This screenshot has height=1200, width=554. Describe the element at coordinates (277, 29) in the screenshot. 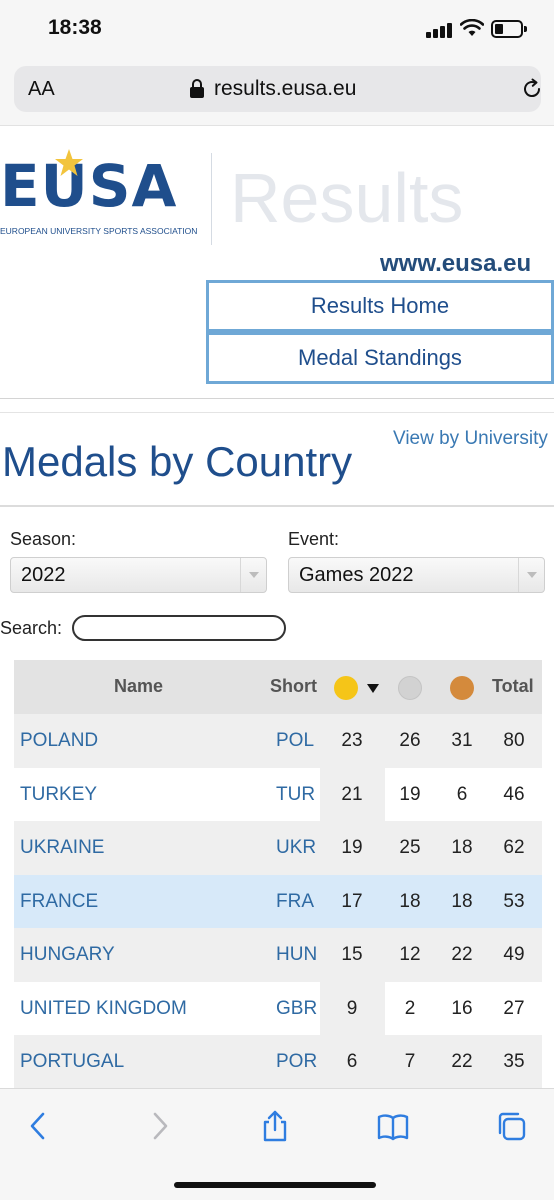

I see `status-bar: 18:38` at that location.